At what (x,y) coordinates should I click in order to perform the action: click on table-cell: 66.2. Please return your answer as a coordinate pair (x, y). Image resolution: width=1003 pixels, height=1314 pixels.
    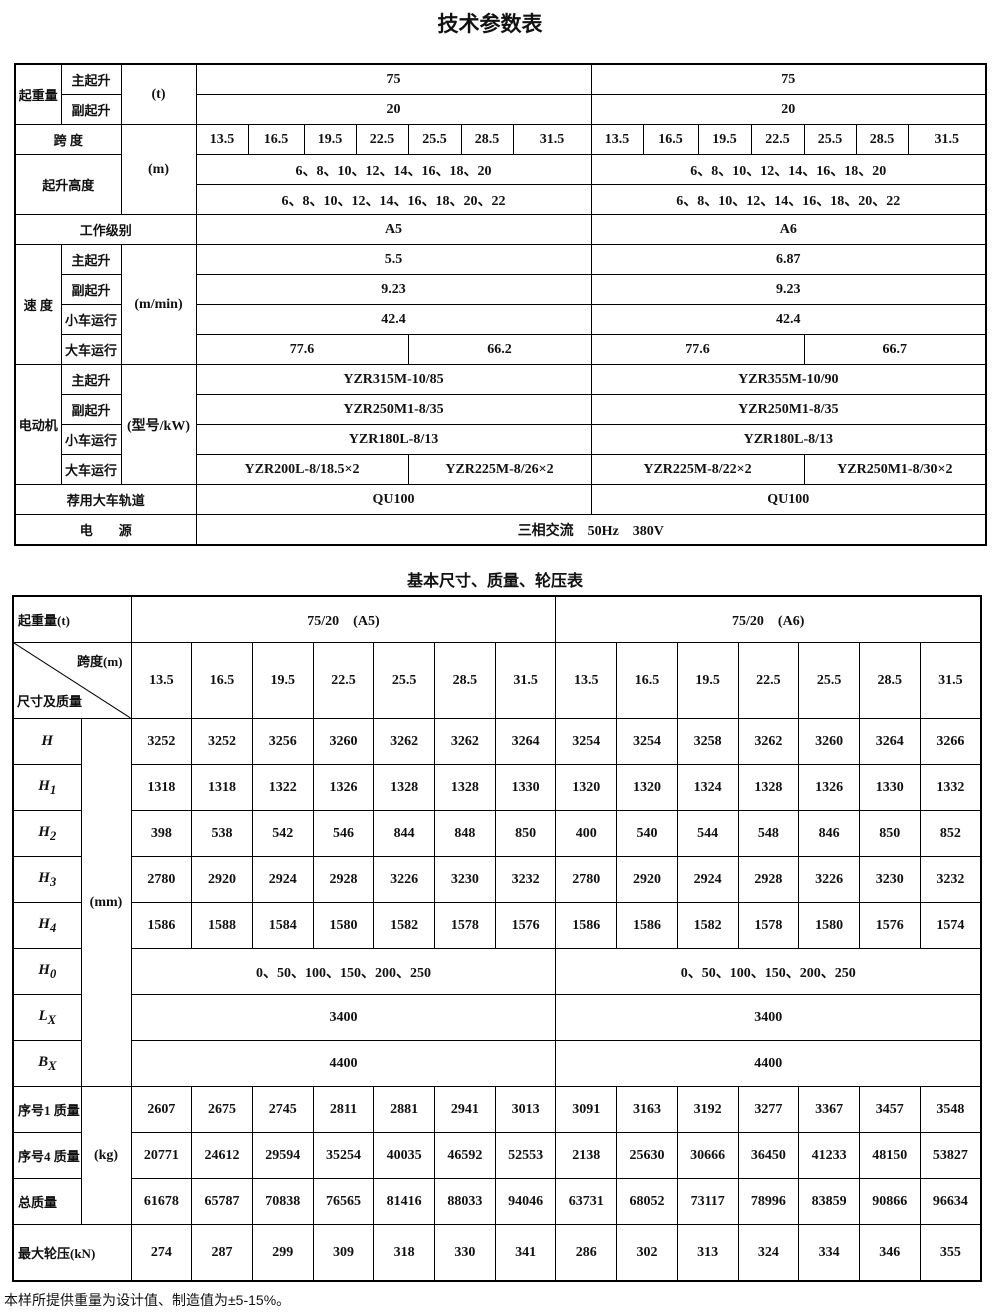
    Looking at the image, I should click on (499, 349).